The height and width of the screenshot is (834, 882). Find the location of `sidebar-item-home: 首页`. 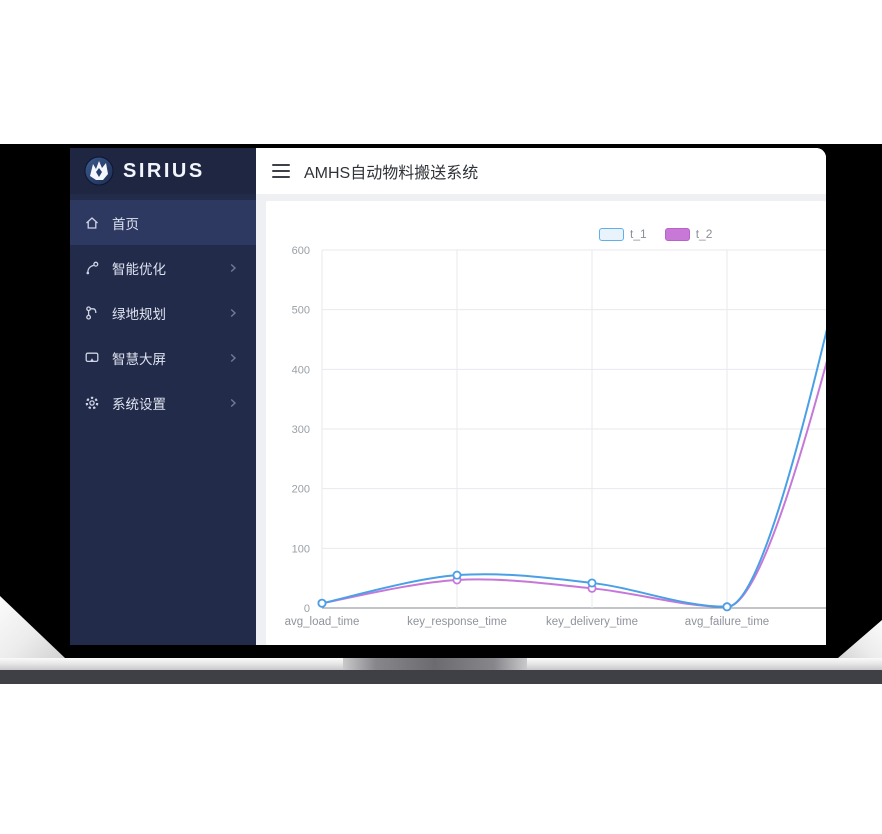

sidebar-item-home: 首页 is located at coordinates (163, 222).